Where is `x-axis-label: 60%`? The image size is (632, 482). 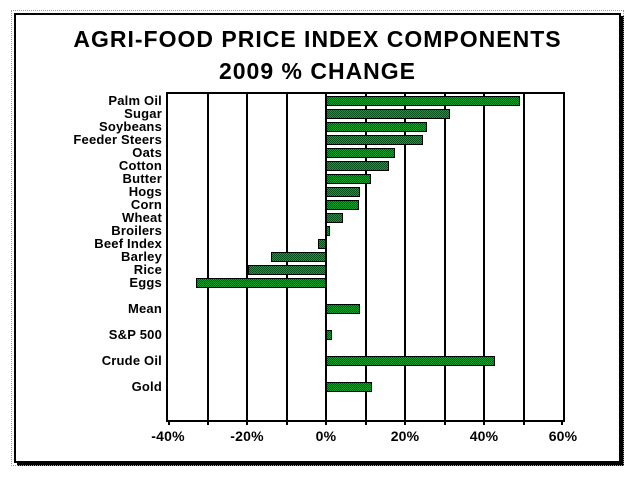 x-axis-label: 60% is located at coordinates (563, 436).